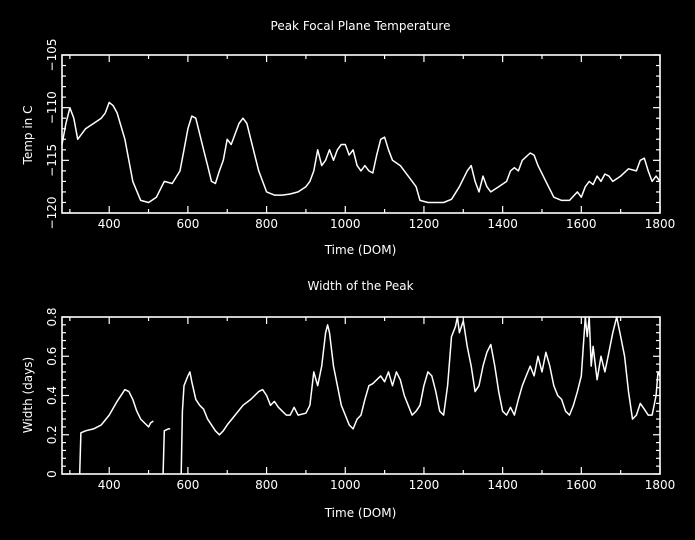 Image resolution: width=695 pixels, height=540 pixels. What do you see at coordinates (28, 395) in the screenshot?
I see `width-y-axis-label: Width (days)` at bounding box center [28, 395].